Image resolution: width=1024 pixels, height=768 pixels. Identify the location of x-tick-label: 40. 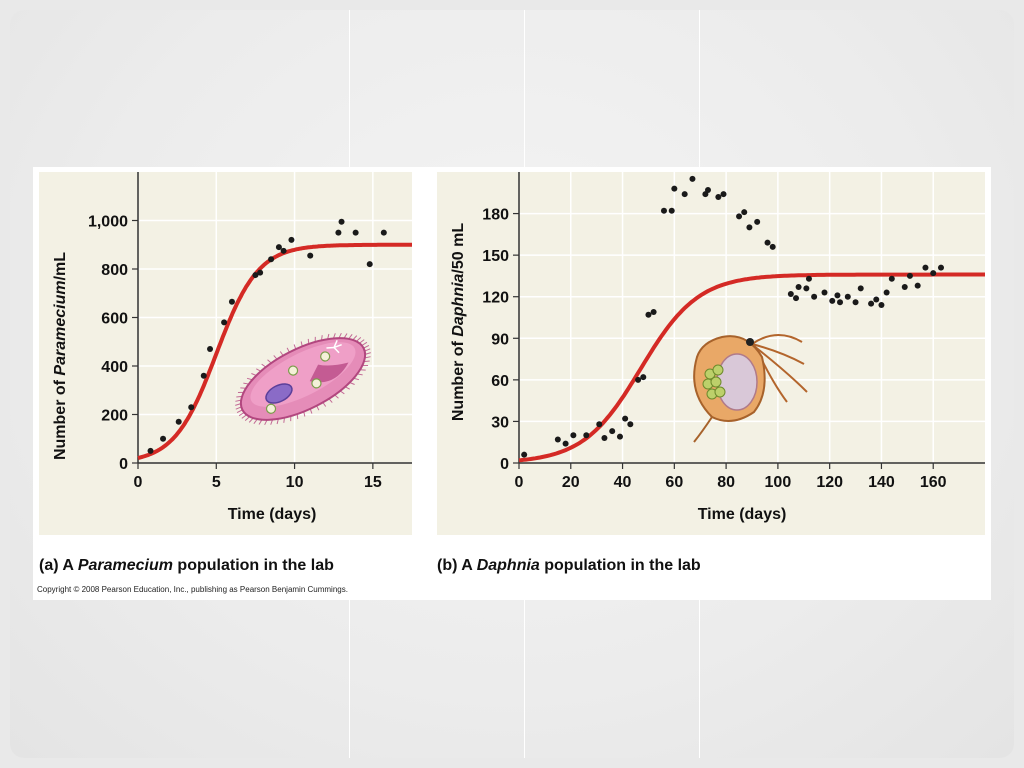
(623, 482).